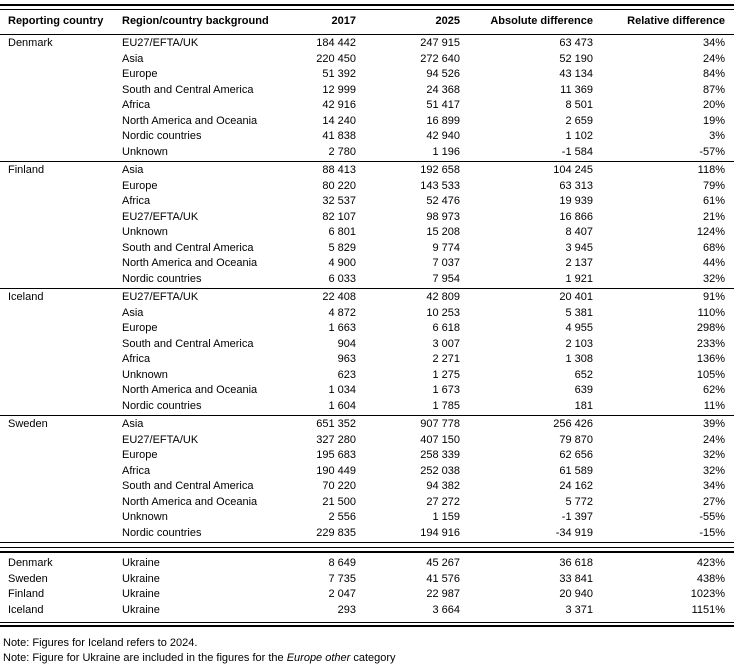 This screenshot has height=671, width=734. Describe the element at coordinates (710, 328) in the screenshot. I see `relative-difference-cell: 298%` at that location.